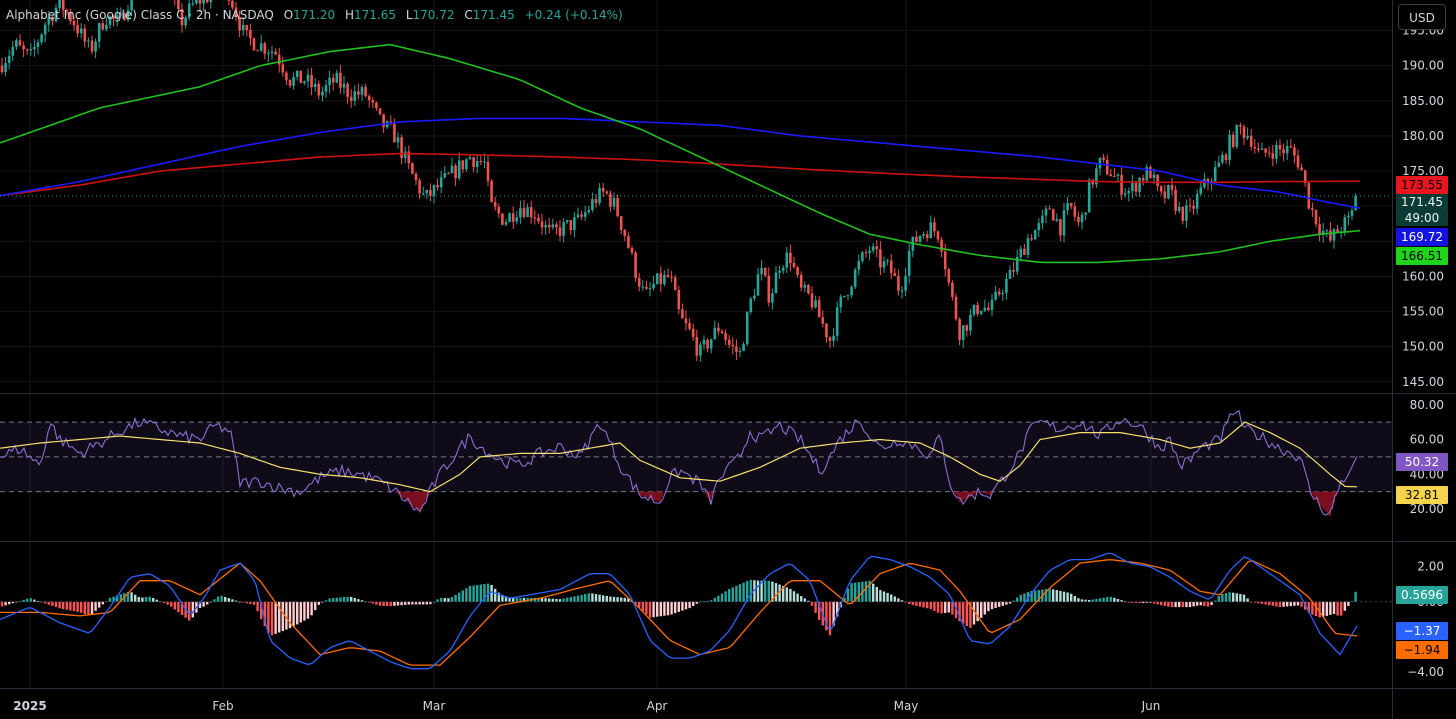 The image size is (1456, 719). Describe the element at coordinates (573, 15) in the screenshot. I see `change-value: +0.24 (+0.14%)` at that location.